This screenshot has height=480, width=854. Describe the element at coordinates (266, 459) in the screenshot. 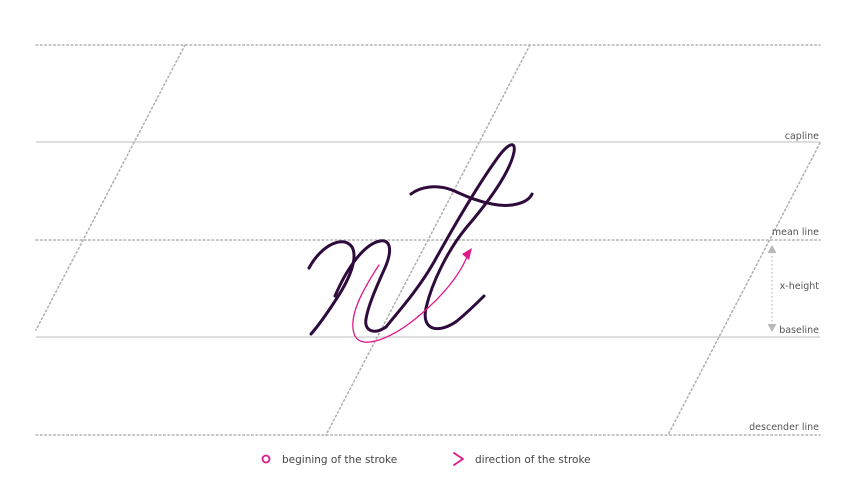

I see `stroke-start-icon` at that location.